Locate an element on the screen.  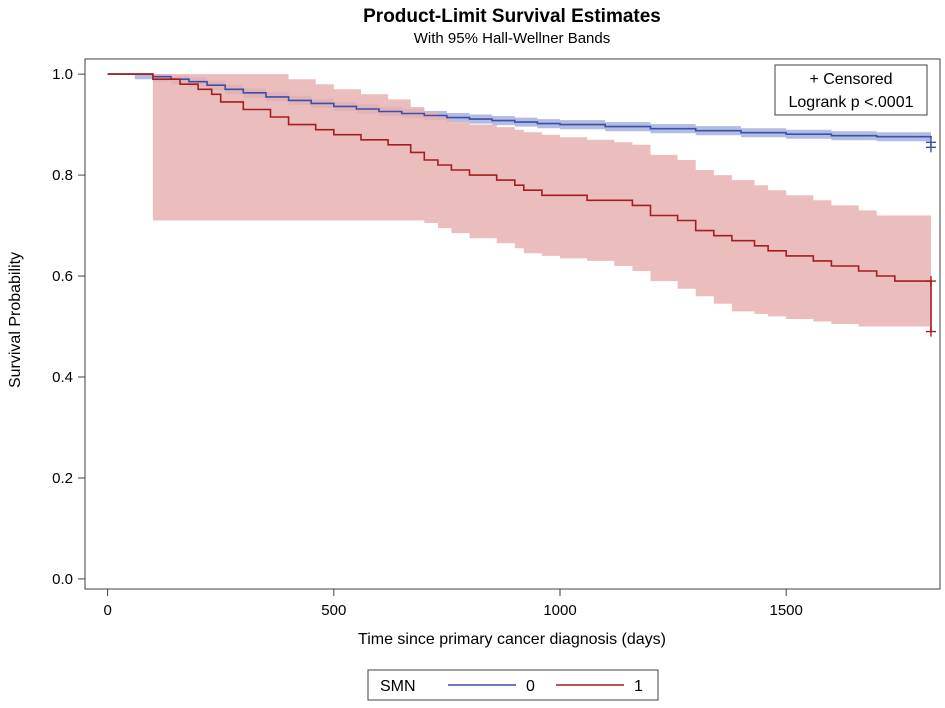
y-tick-label-3: 0.6 is located at coordinates (62, 276).